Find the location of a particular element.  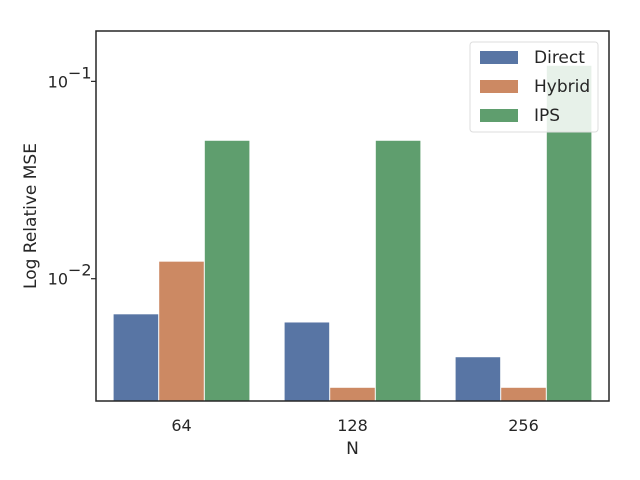

x-tick-label: 128 is located at coordinates (352, 425).